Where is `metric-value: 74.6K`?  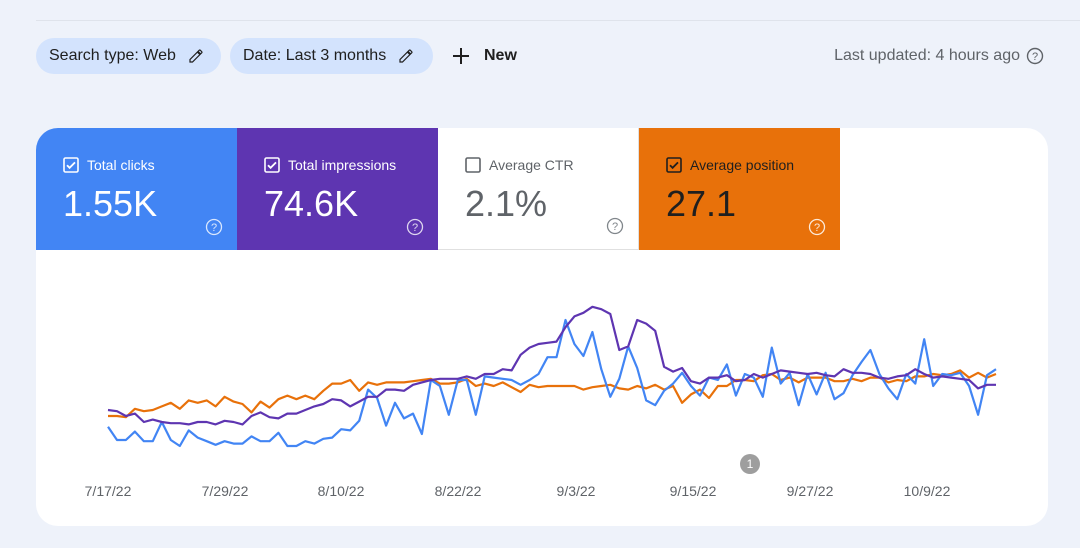 metric-value: 74.6K is located at coordinates (311, 203).